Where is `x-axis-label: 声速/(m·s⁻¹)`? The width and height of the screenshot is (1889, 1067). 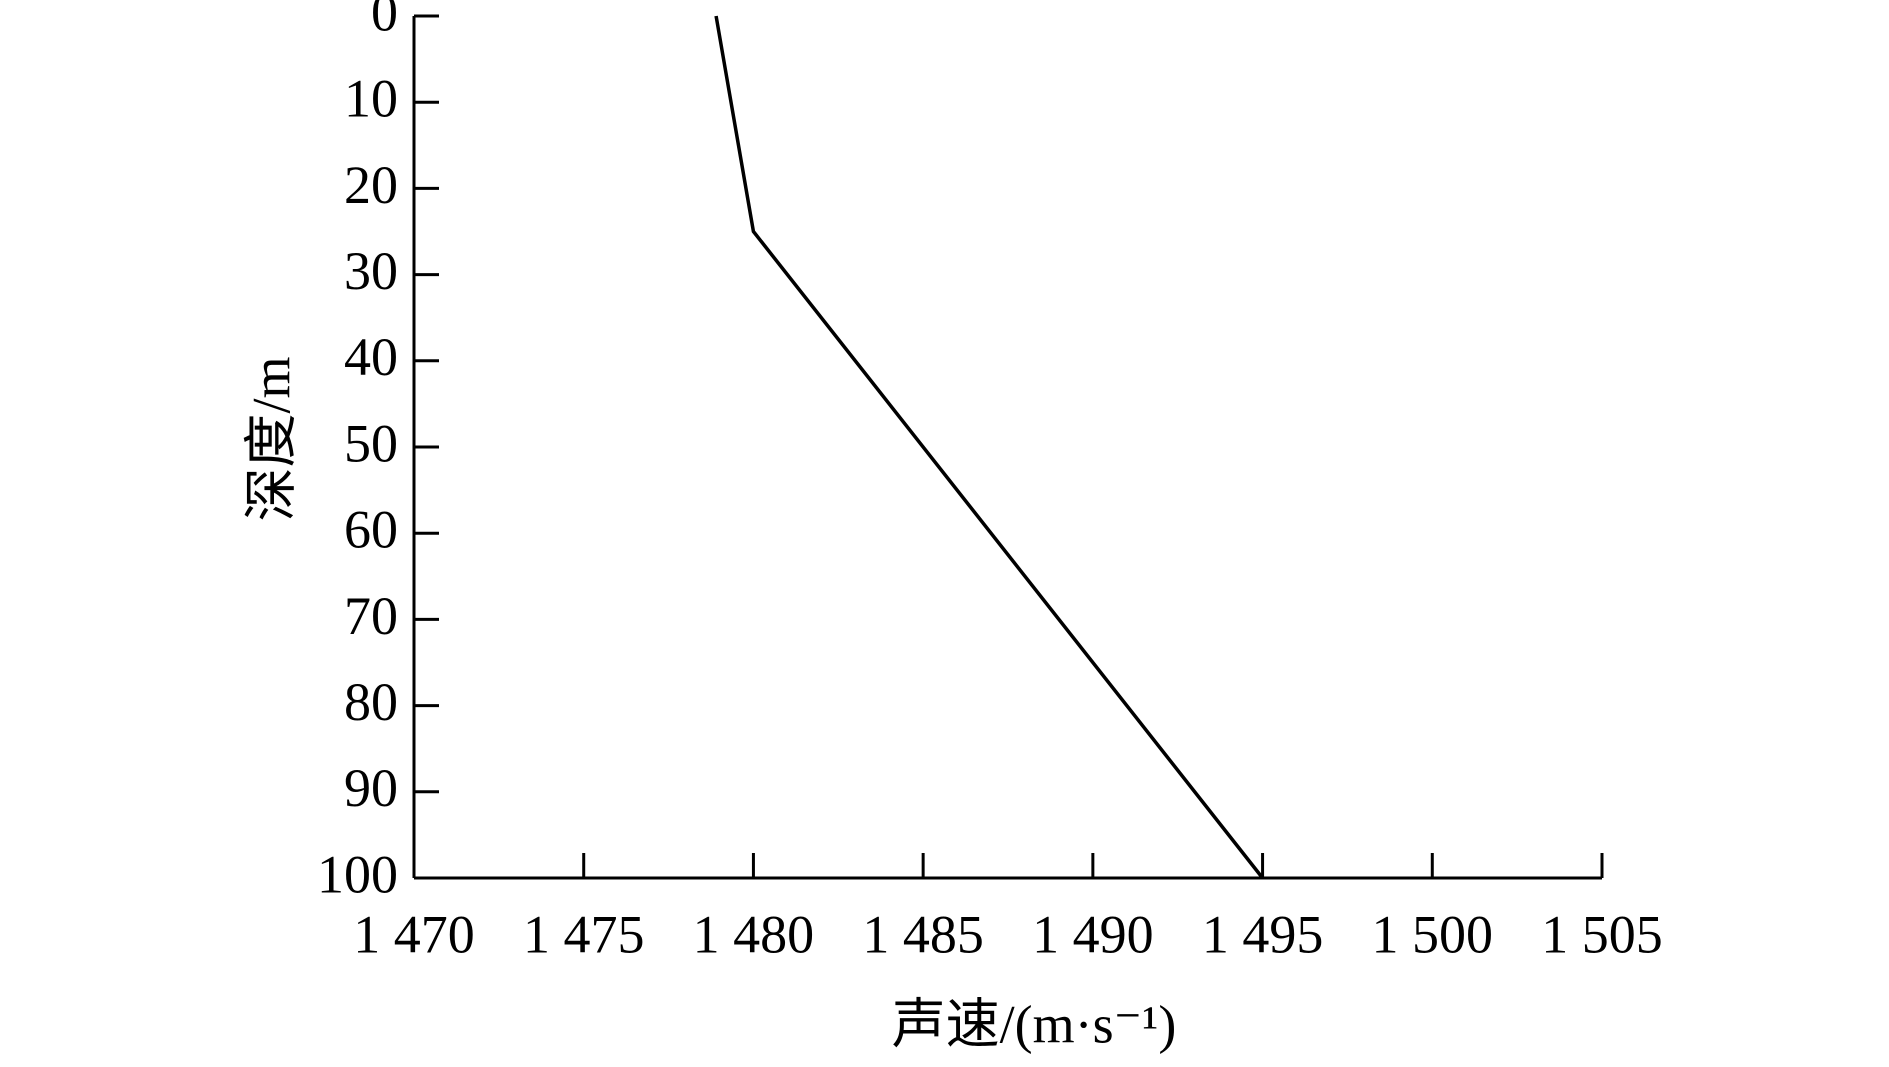
x-axis-label: 声速/(m·s⁻¹) is located at coordinates (1034, 1024).